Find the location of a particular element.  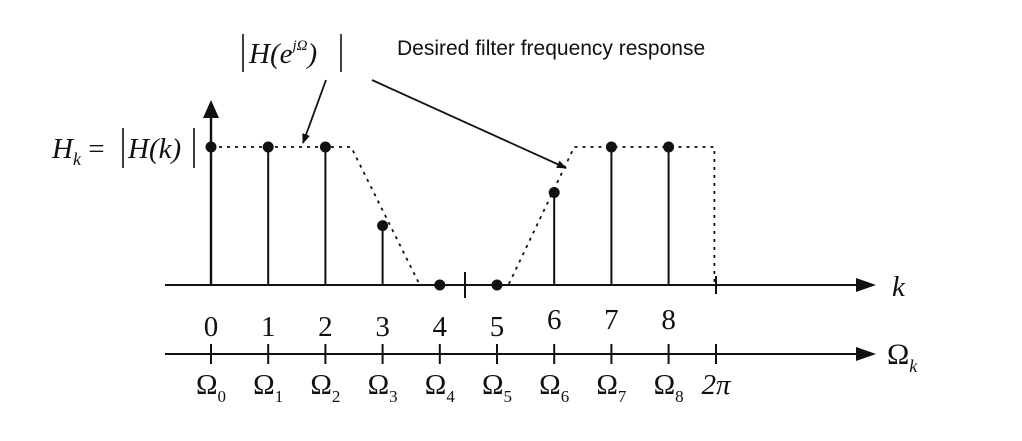

k-tick-label-3: 3 is located at coordinates (382, 327).